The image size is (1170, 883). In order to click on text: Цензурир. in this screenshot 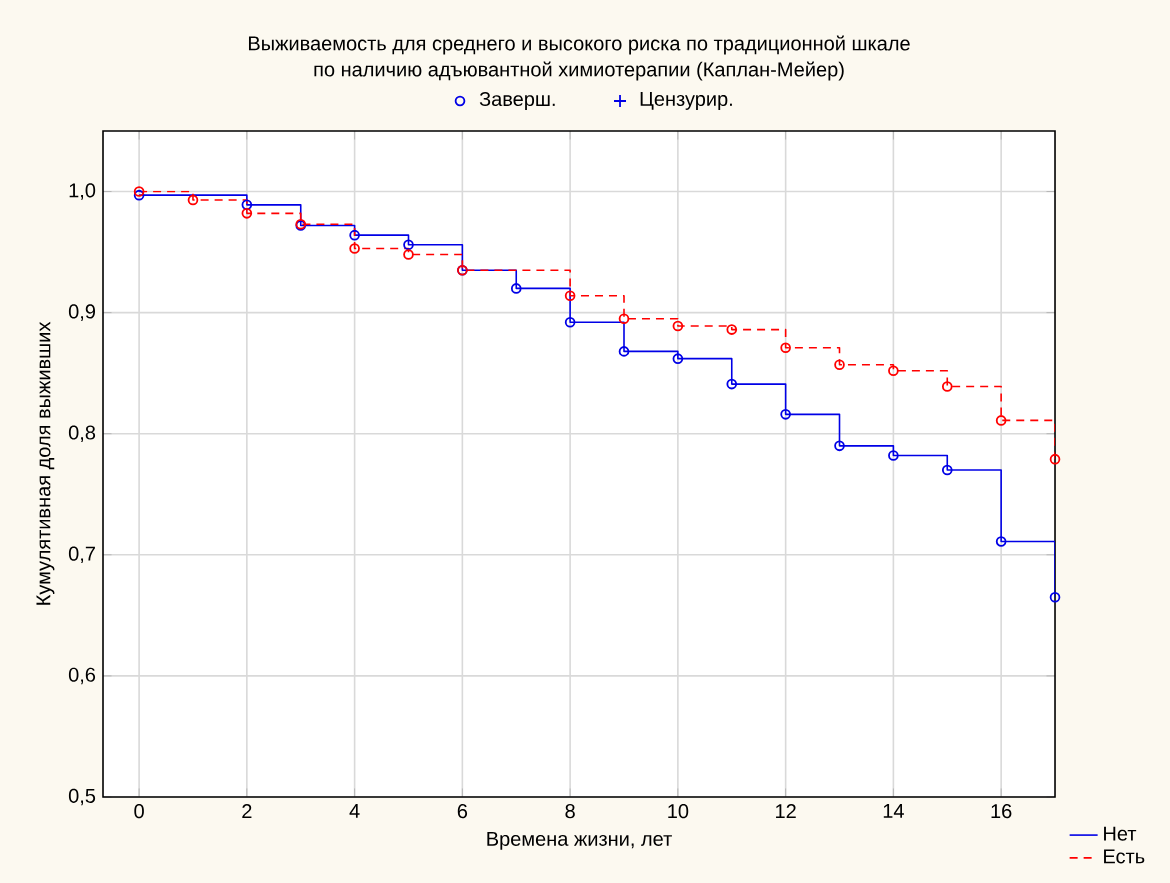, I will do `click(686, 101)`.